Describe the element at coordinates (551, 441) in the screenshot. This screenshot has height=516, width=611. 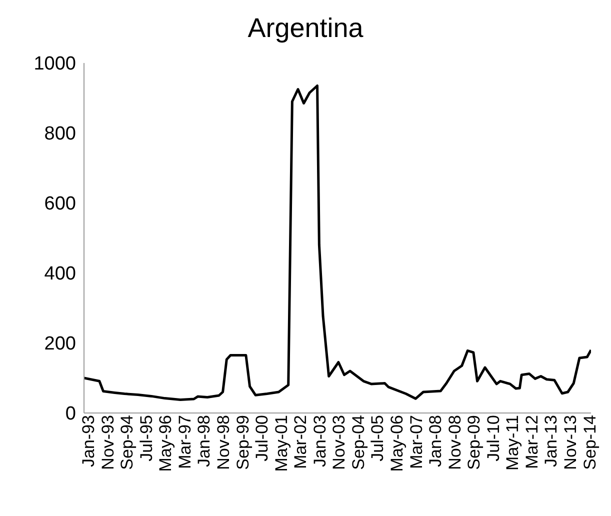
I see `x-tick-label: Jan-13` at that location.